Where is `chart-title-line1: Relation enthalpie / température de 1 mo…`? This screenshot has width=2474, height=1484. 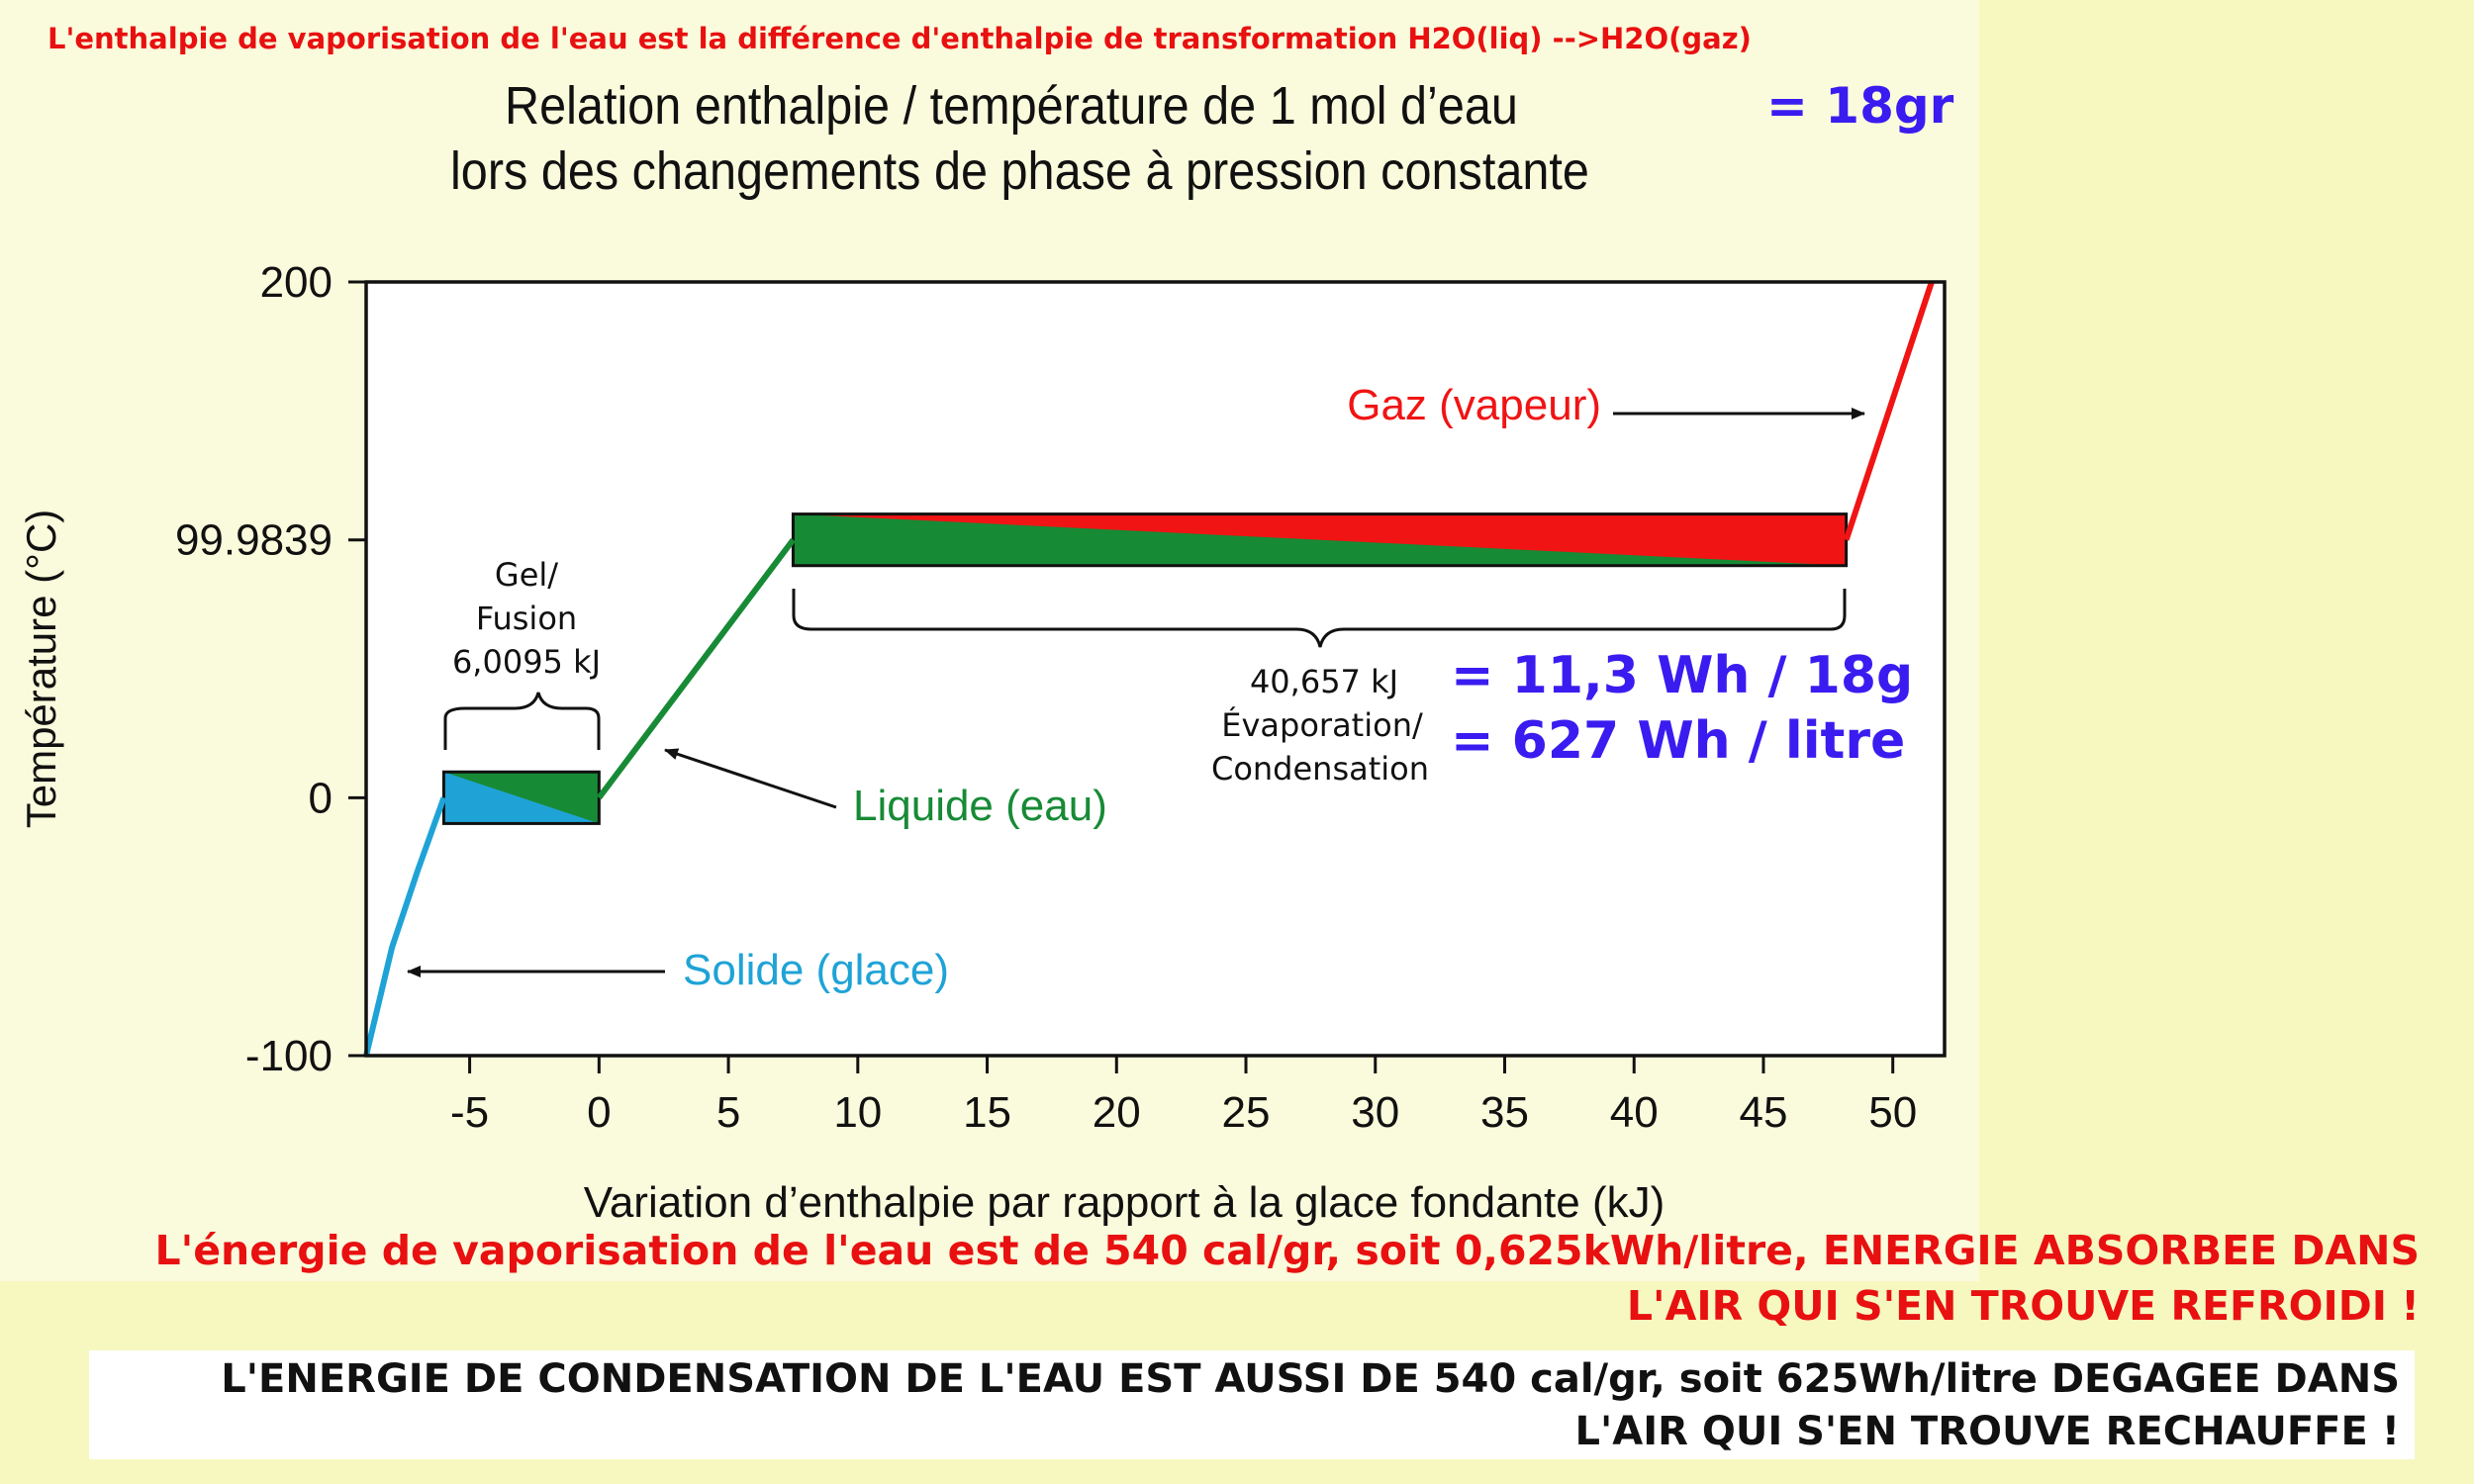
chart-title-line1: Relation enthalpie / température de 1 mo… is located at coordinates (1012, 106).